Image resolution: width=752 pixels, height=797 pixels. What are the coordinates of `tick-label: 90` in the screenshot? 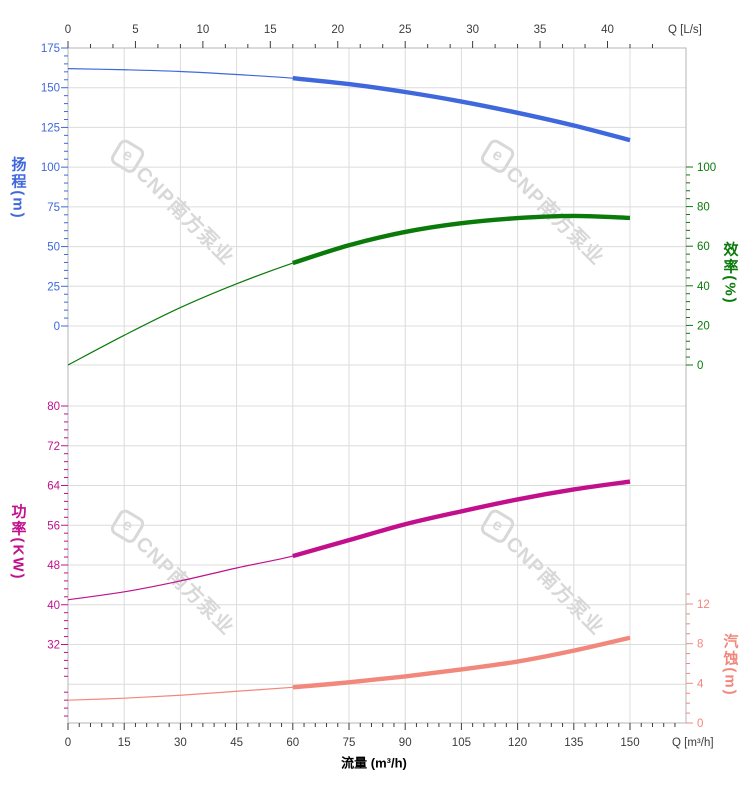 It's located at (405, 743).